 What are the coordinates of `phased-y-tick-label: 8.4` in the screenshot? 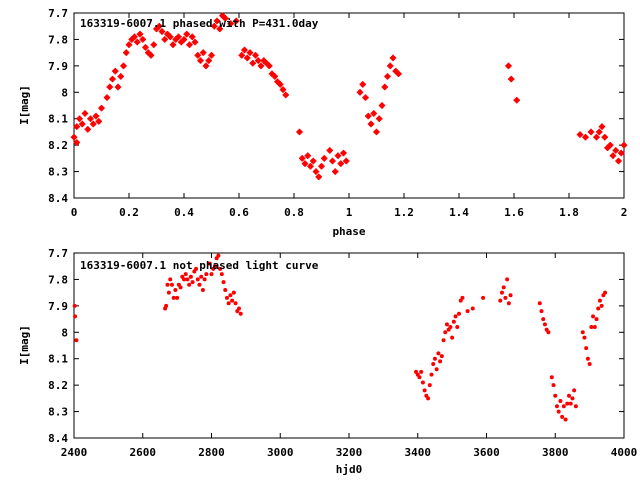 It's located at (58, 198).